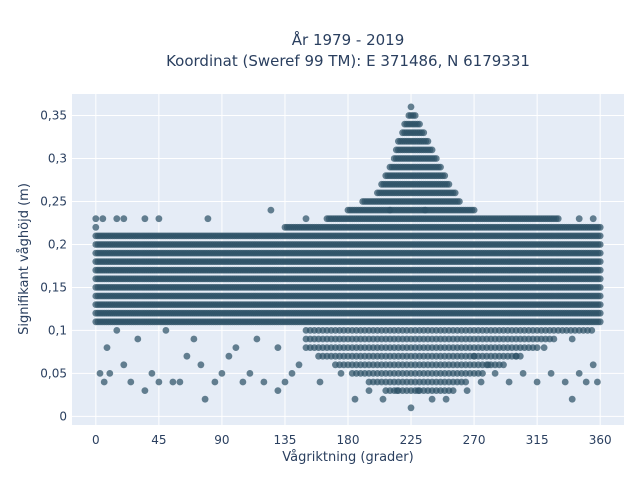  What do you see at coordinates (348, 39) in the screenshot?
I see `chart-title-line-1: År 1979 - 2019` at bounding box center [348, 39].